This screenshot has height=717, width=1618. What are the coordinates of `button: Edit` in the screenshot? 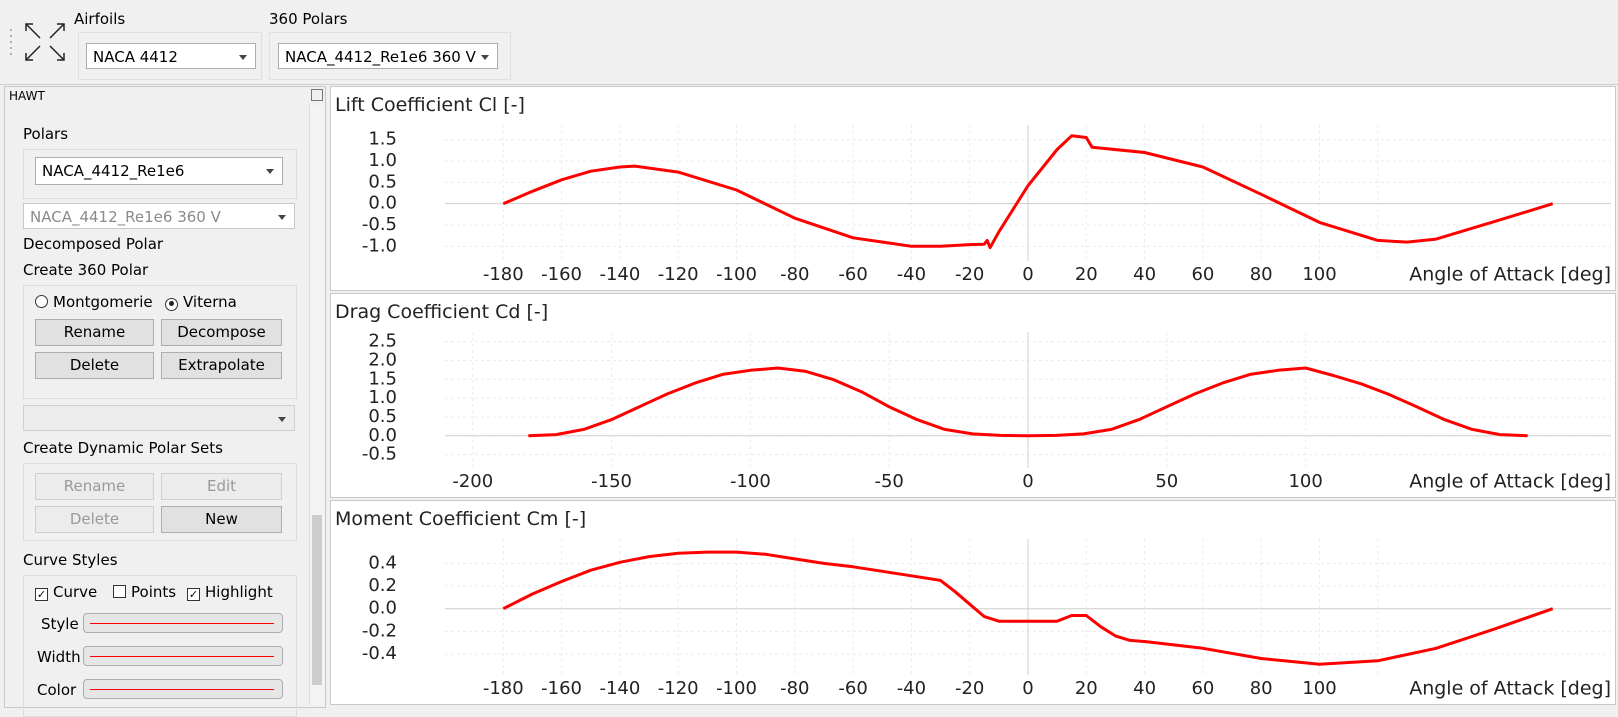 It's located at (221, 486).